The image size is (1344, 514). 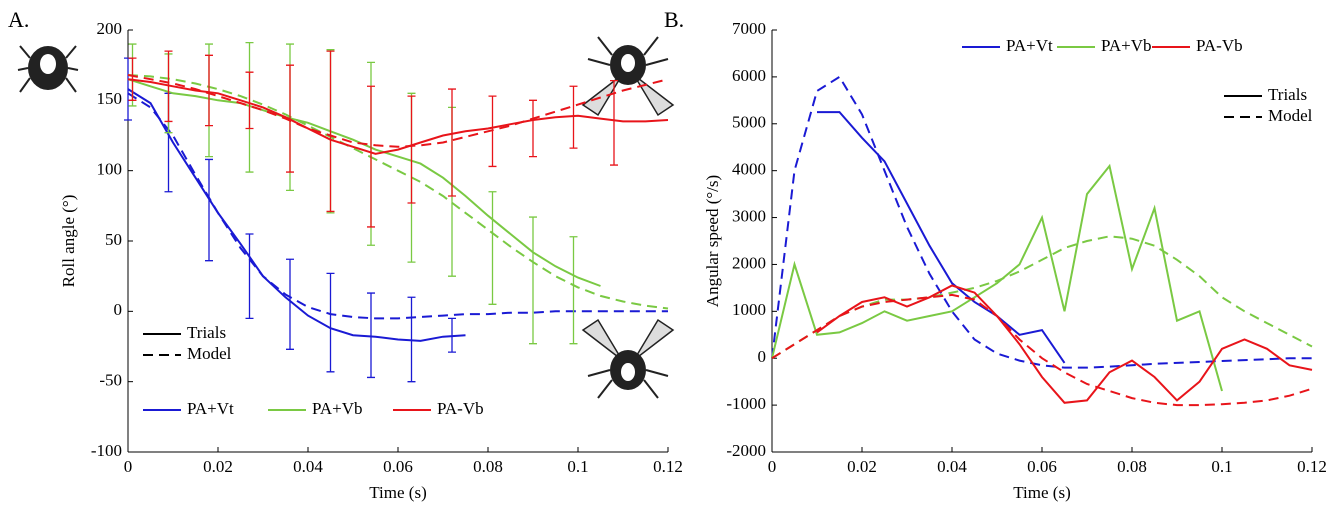 What do you see at coordinates (746, 403) in the screenshot?
I see `y-tick-label: -1000` at bounding box center [746, 403].